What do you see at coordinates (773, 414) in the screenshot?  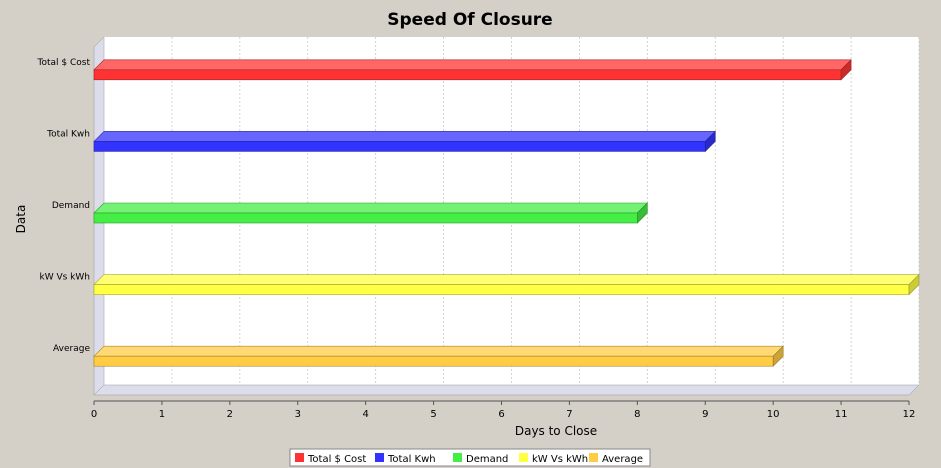 I see `x-tick-label: 10` at bounding box center [773, 414].